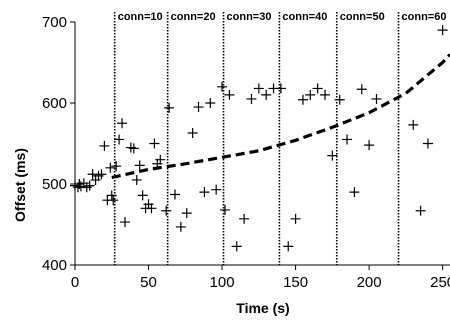 The width and height of the screenshot is (450, 320). Describe the element at coordinates (54, 103) in the screenshot. I see `y-tick-label: 600` at that location.